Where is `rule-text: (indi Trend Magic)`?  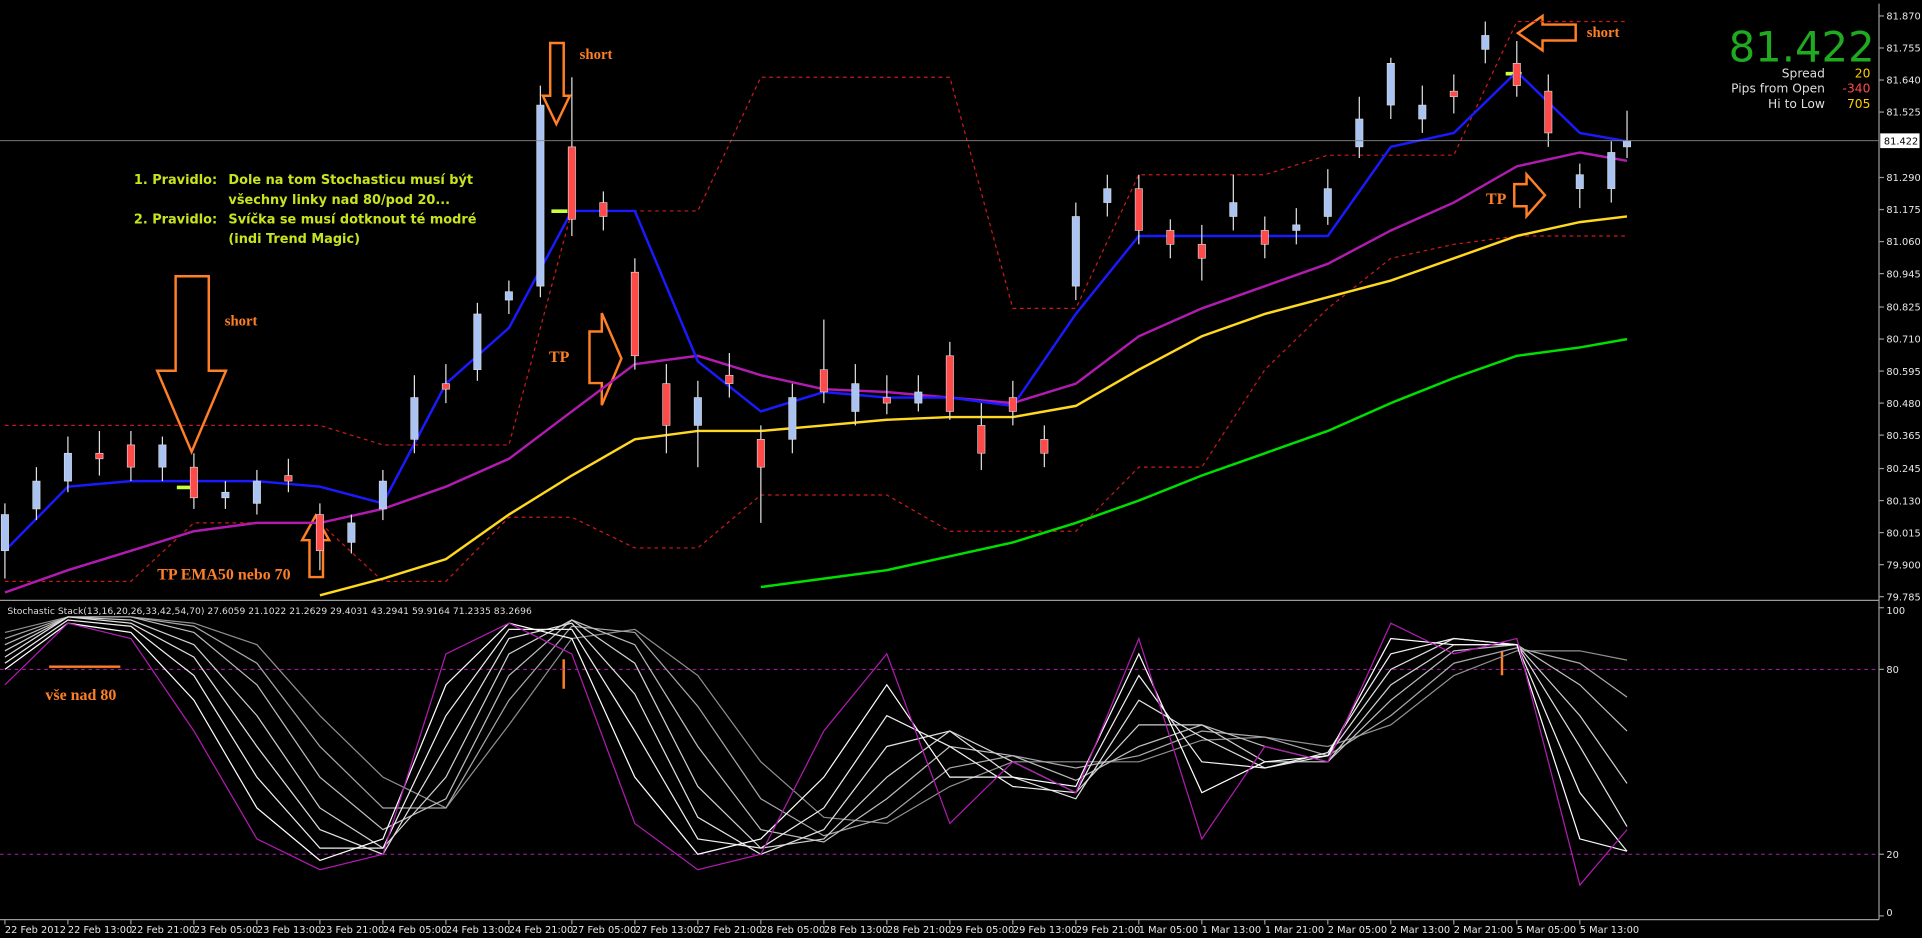 rule-text: (indi Trend Magic) is located at coordinates (294, 239).